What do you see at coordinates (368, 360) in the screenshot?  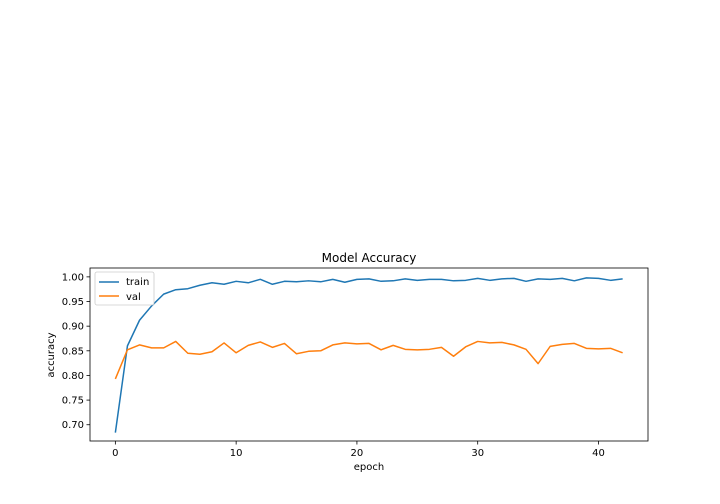 I see `series-line-val` at bounding box center [368, 360].